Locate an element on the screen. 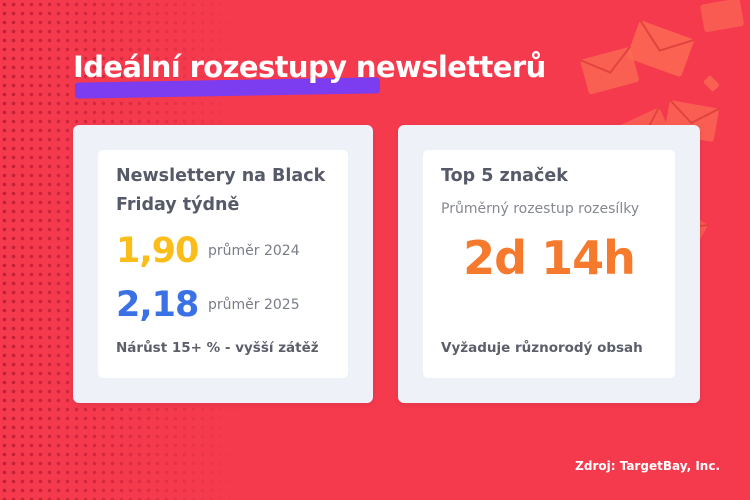 Image resolution: width=750 pixels, height=500 pixels. stat-label-2024: průměr 2024 is located at coordinates (254, 251).